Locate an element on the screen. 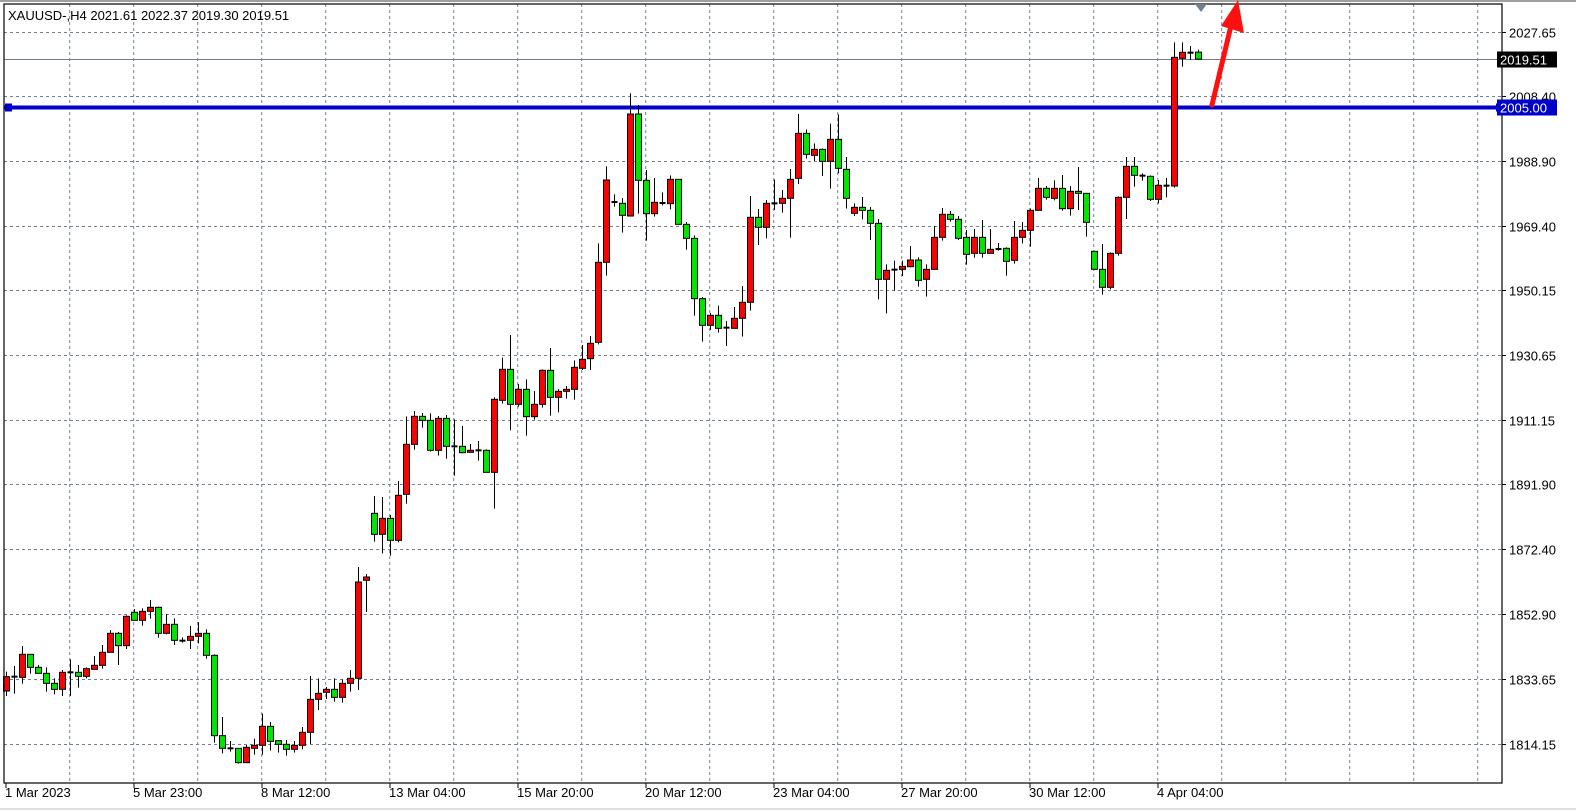 This screenshot has width=1576, height=811. x-tick-label: 23 Mar 04:00 is located at coordinates (811, 792).